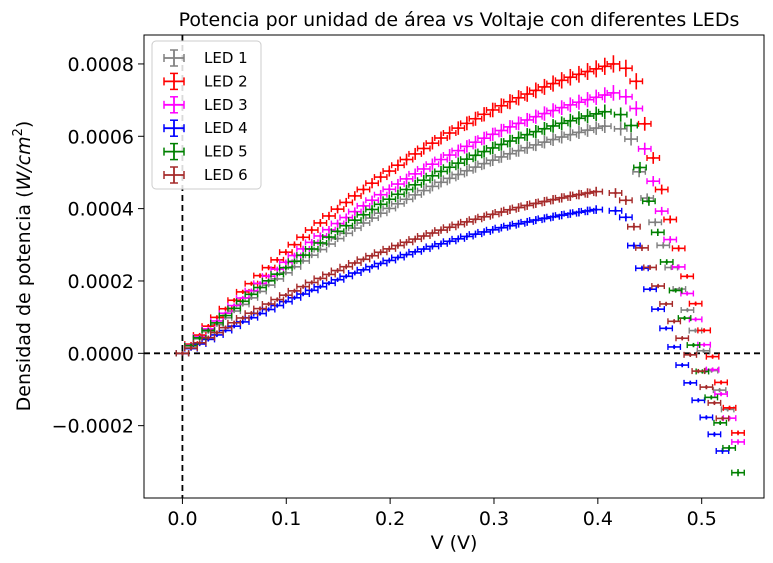 The height and width of the screenshot is (563, 773). What do you see at coordinates (702, 519) in the screenshot?
I see `x-tick-label: 0.5` at bounding box center [702, 519].